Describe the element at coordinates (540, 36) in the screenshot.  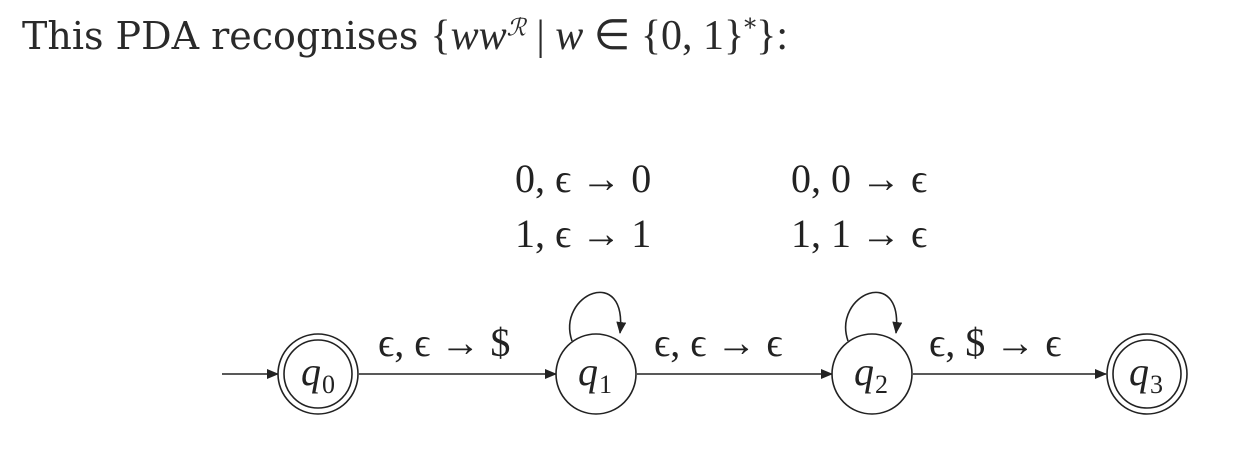
I see `heading-bar: |` at that location.